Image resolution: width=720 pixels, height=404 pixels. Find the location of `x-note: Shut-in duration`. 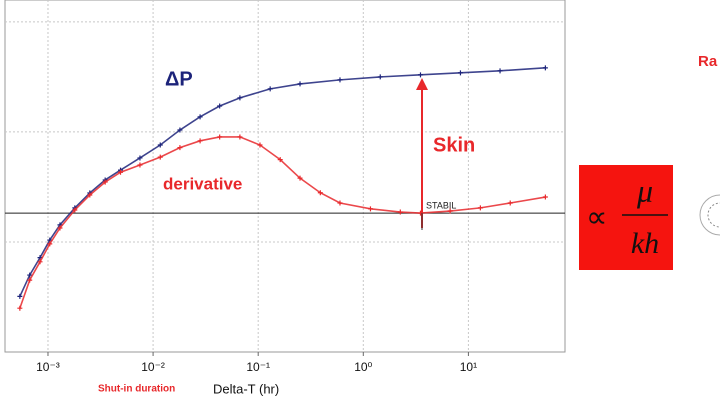

x-note: Shut-in duration is located at coordinates (136, 389).